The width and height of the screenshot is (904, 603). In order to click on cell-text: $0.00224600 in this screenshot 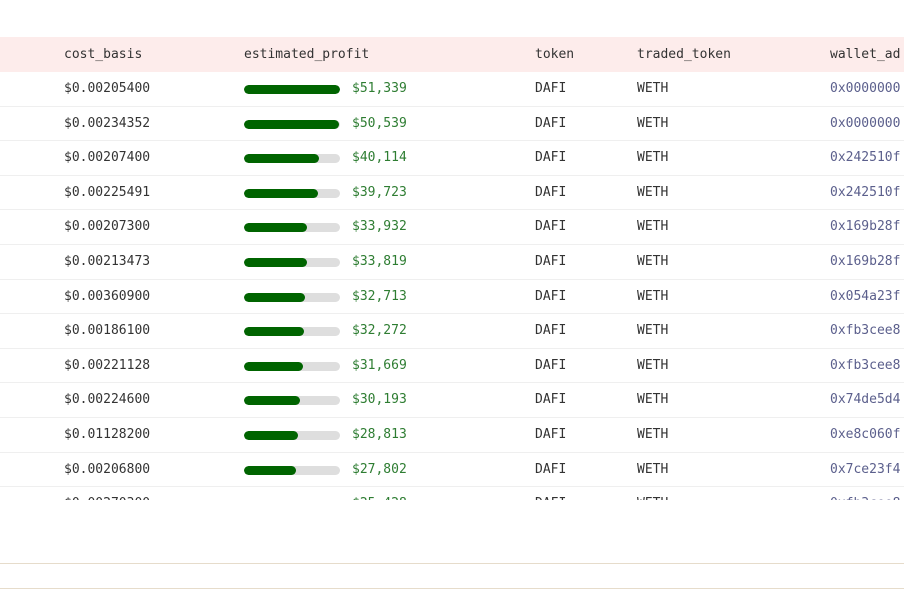, I will do `click(107, 400)`.